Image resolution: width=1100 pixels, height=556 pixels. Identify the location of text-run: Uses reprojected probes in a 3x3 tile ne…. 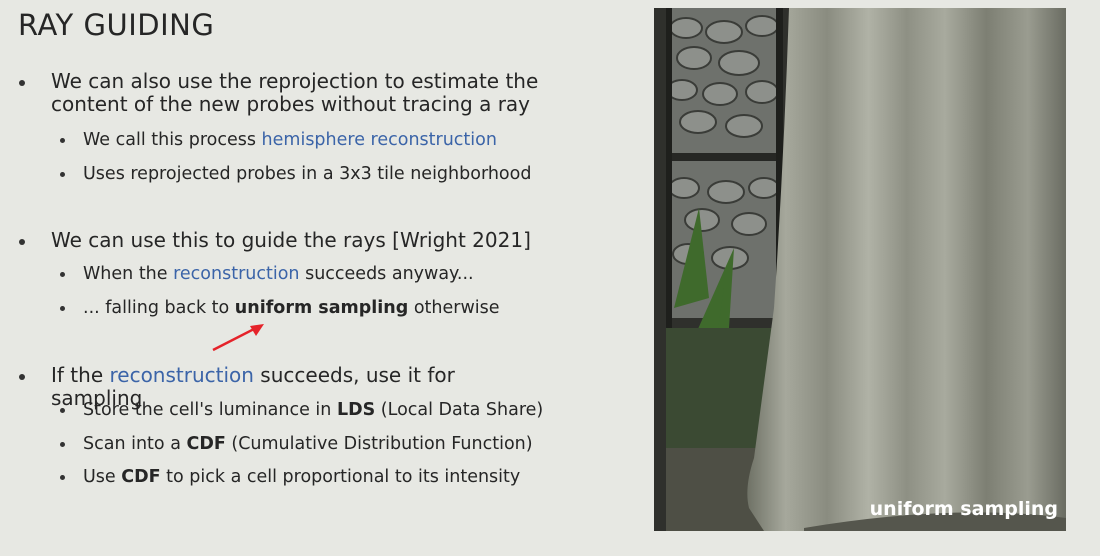
(307, 173).